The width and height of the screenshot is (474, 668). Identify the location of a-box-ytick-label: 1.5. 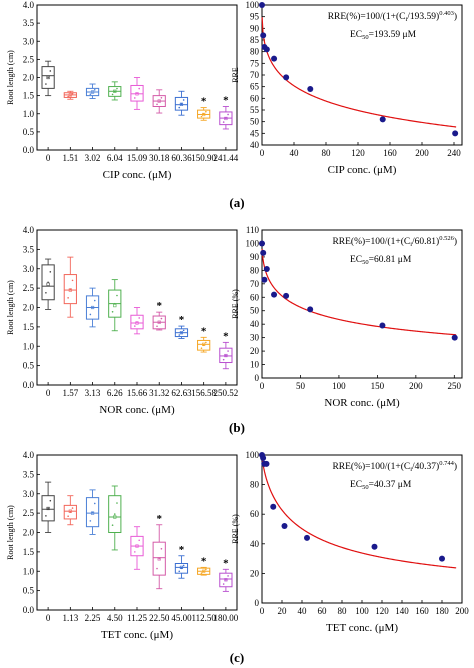
(29, 96).